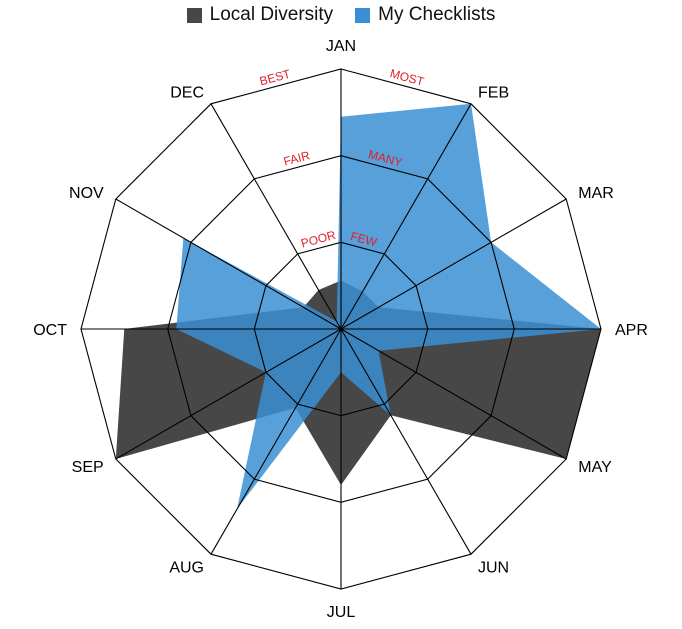 Image resolution: width=682 pixels, height=629 pixels. Describe the element at coordinates (437, 14) in the screenshot. I see `legend-label-my-checklists: My Checklists` at that location.